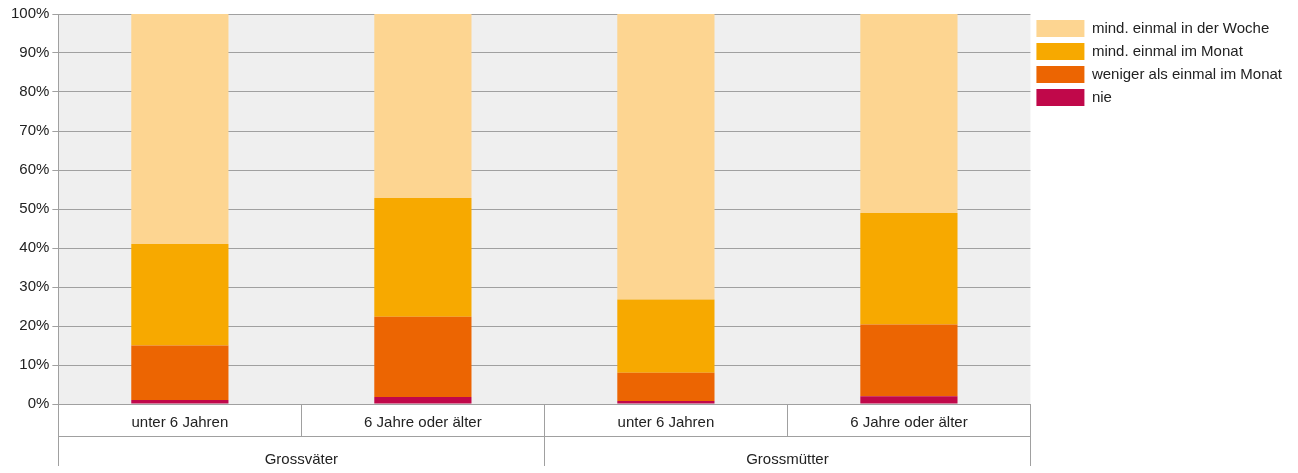 The width and height of the screenshot is (1298, 473). I want to click on legend-label: nie, so click(1101, 96).